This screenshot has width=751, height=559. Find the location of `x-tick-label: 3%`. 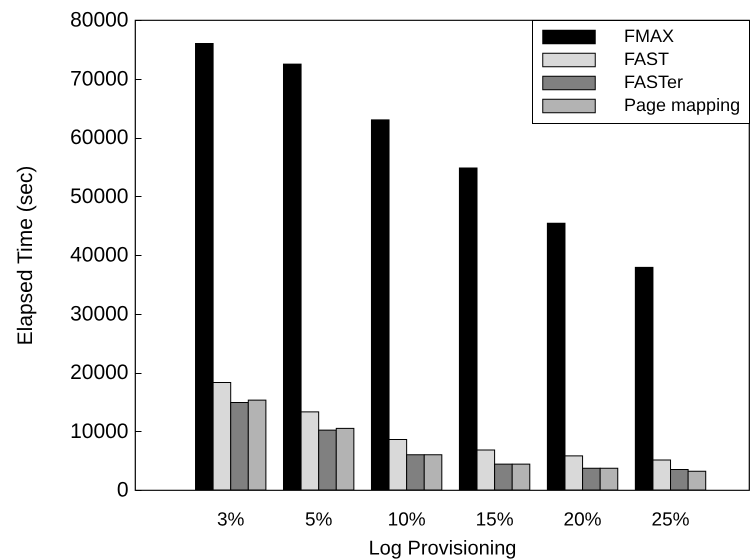

x-tick-label: 3% is located at coordinates (230, 520).